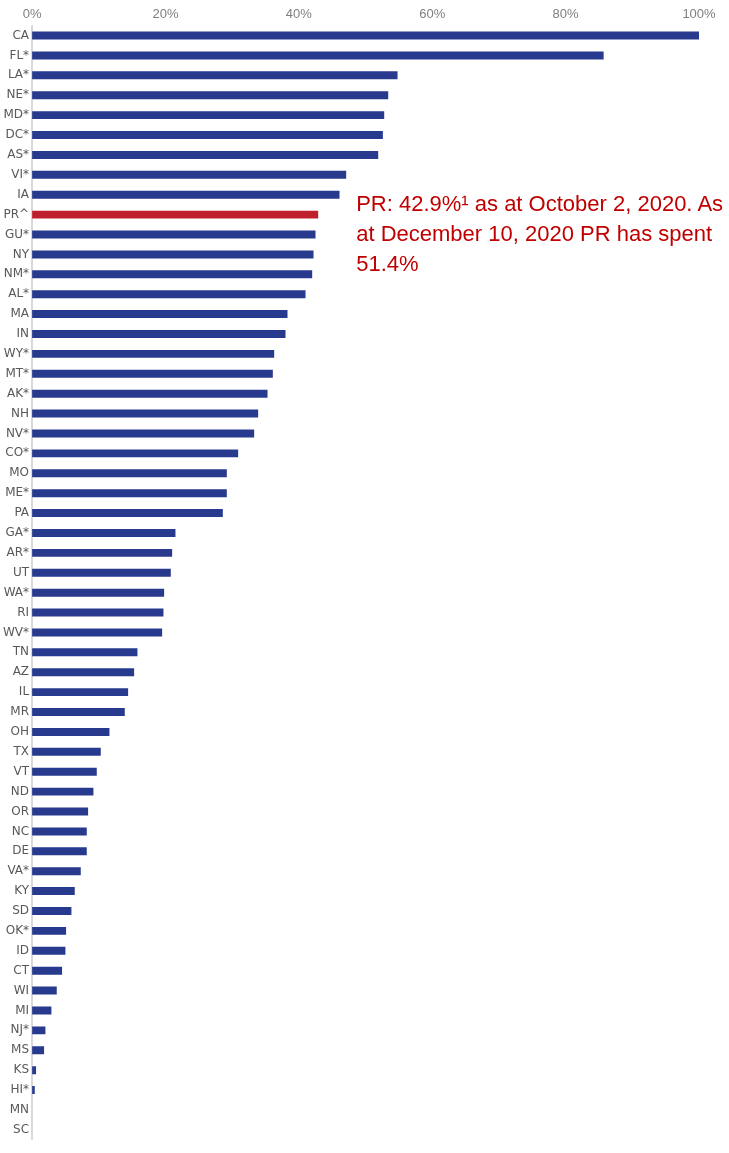 The height and width of the screenshot is (1153, 729). I want to click on y-tick-label: WI, so click(21, 989).